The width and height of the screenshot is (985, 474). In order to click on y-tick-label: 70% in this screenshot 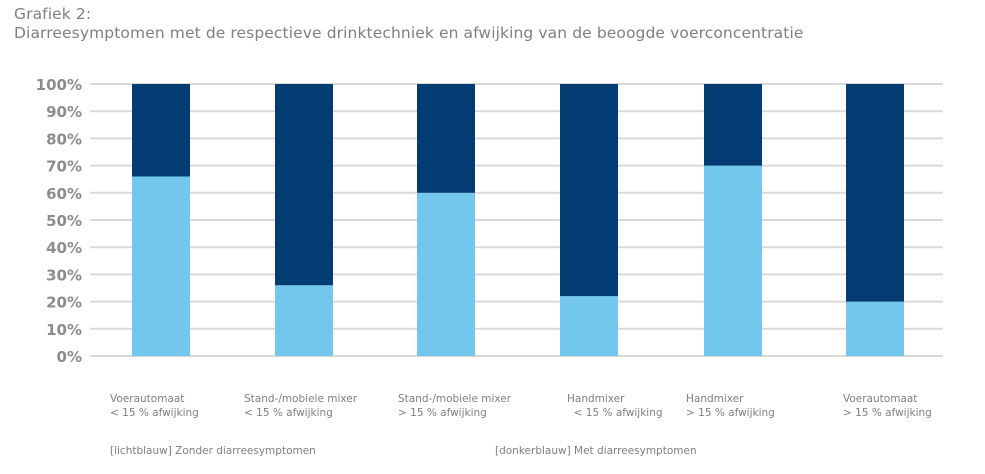, I will do `click(64, 167)`.